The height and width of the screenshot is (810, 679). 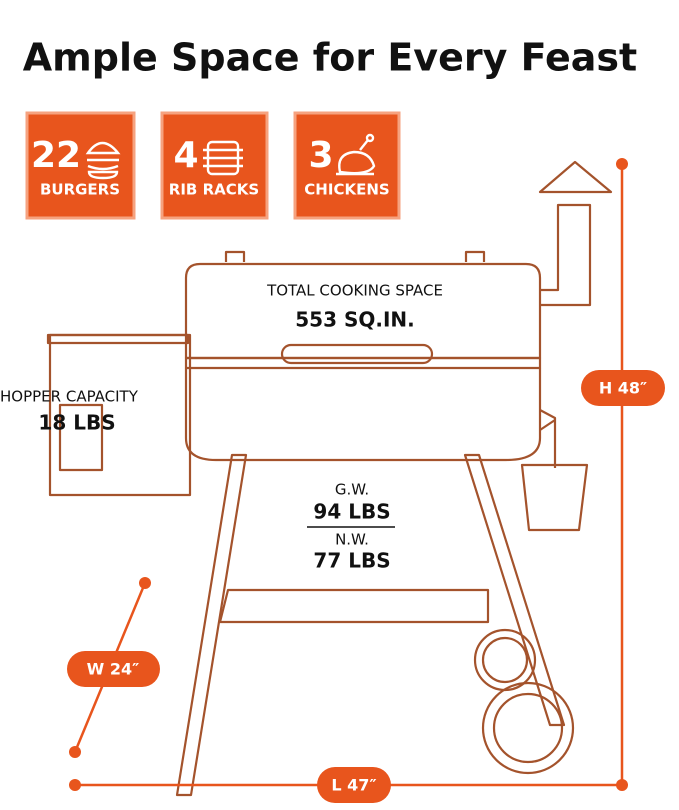 I want to click on gross-weight-value: 94 LBS, so click(x=351, y=512).